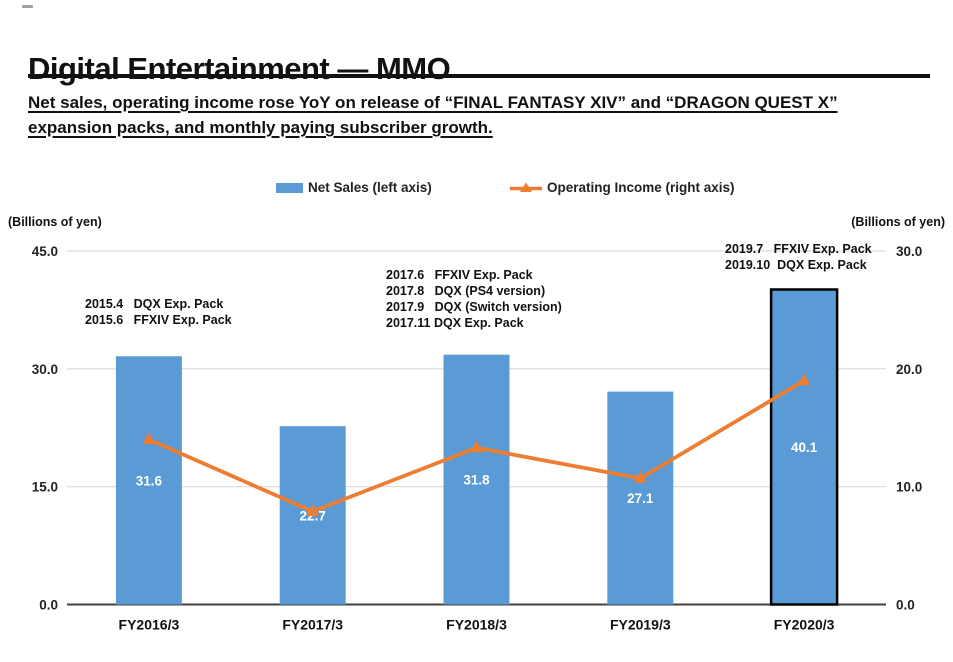 This screenshot has width=953, height=662. I want to click on legend-label-operating-income: Operating Income (right axis), so click(641, 187).